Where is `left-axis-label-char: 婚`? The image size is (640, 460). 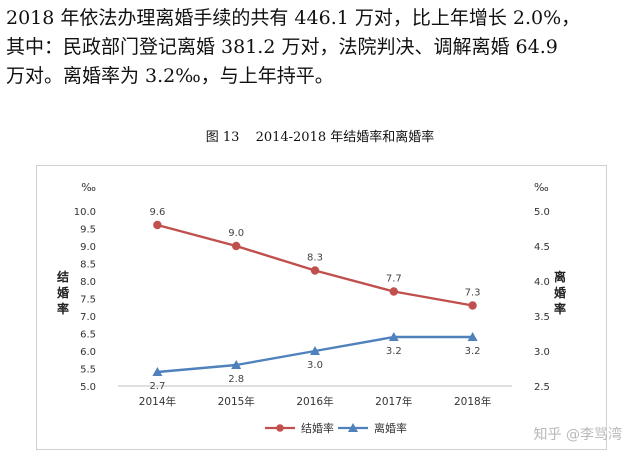
left-axis-label-char: 婚 is located at coordinates (63, 292).